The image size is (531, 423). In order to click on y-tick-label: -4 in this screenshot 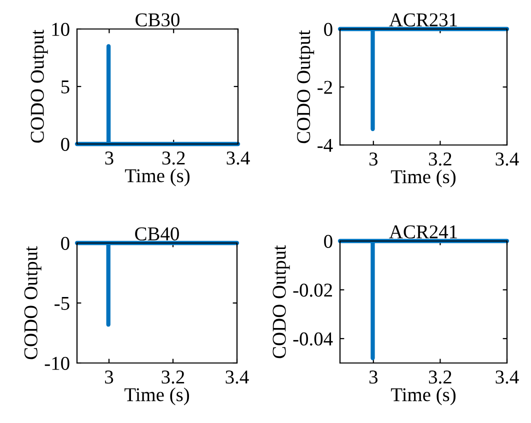, I will do `click(325, 145)`.